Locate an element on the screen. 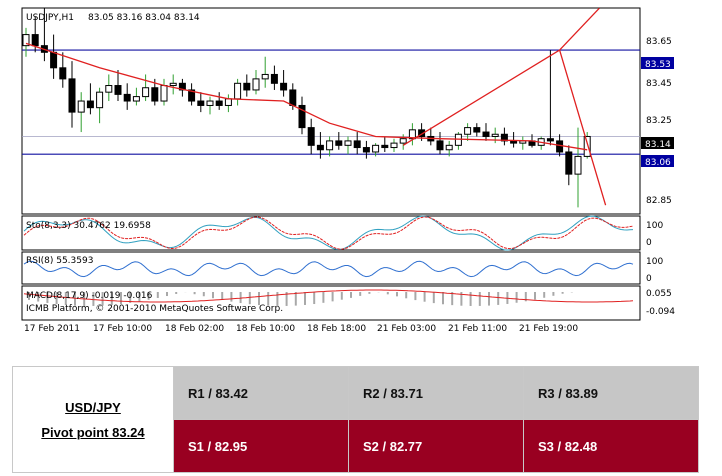 This screenshot has width=722, height=476. price-tag-lower-bg is located at coordinates (657, 161).